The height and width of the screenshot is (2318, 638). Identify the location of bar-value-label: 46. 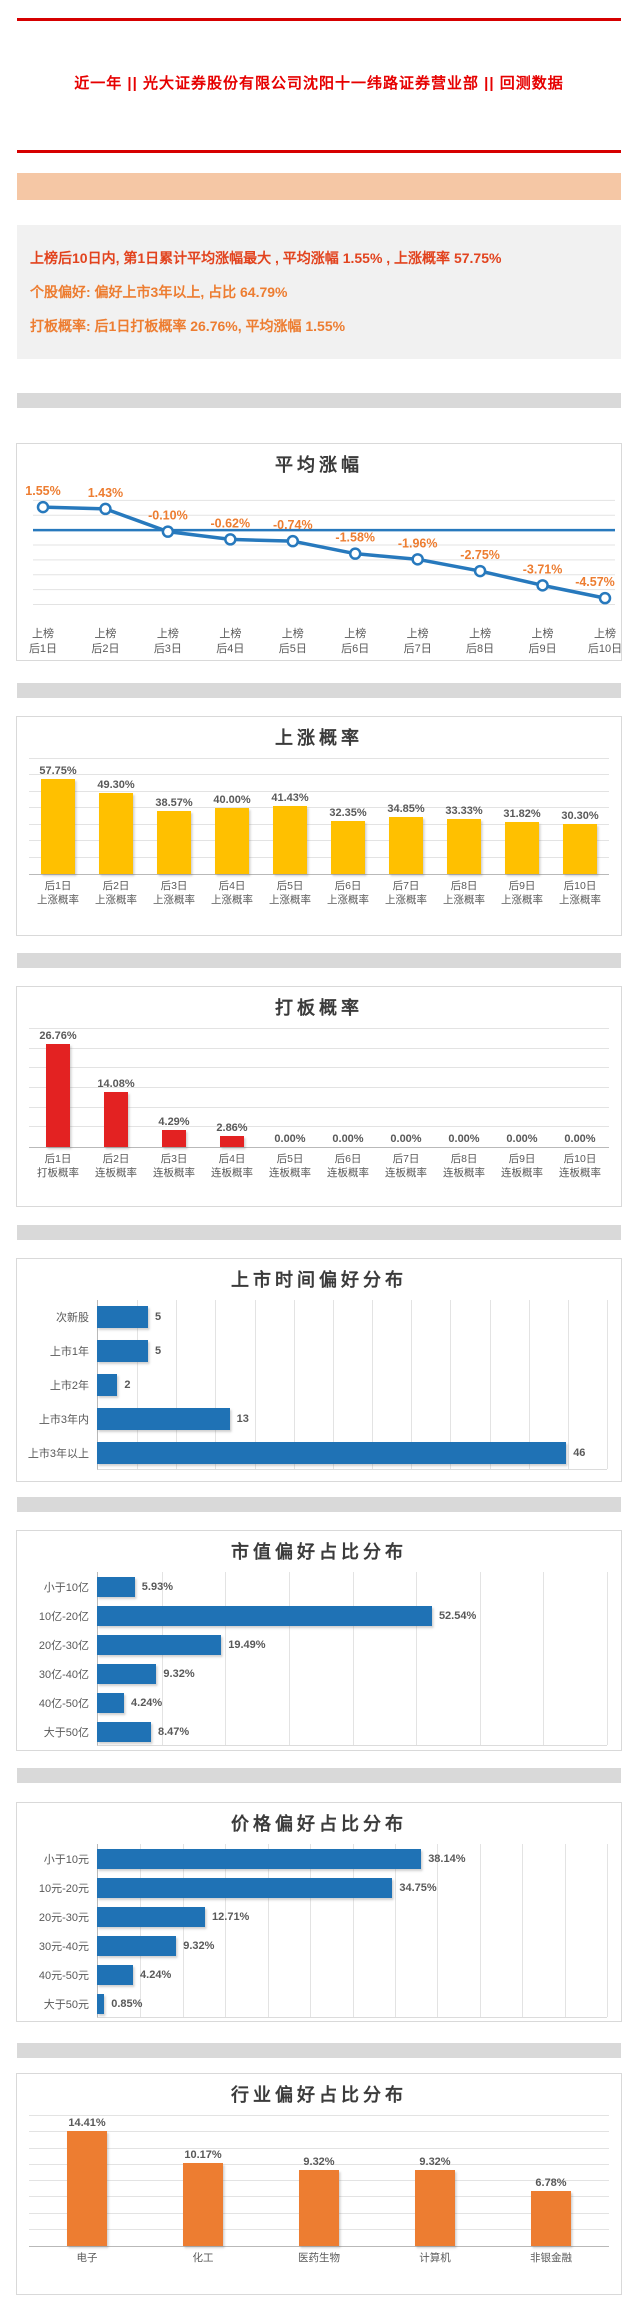
(579, 1453).